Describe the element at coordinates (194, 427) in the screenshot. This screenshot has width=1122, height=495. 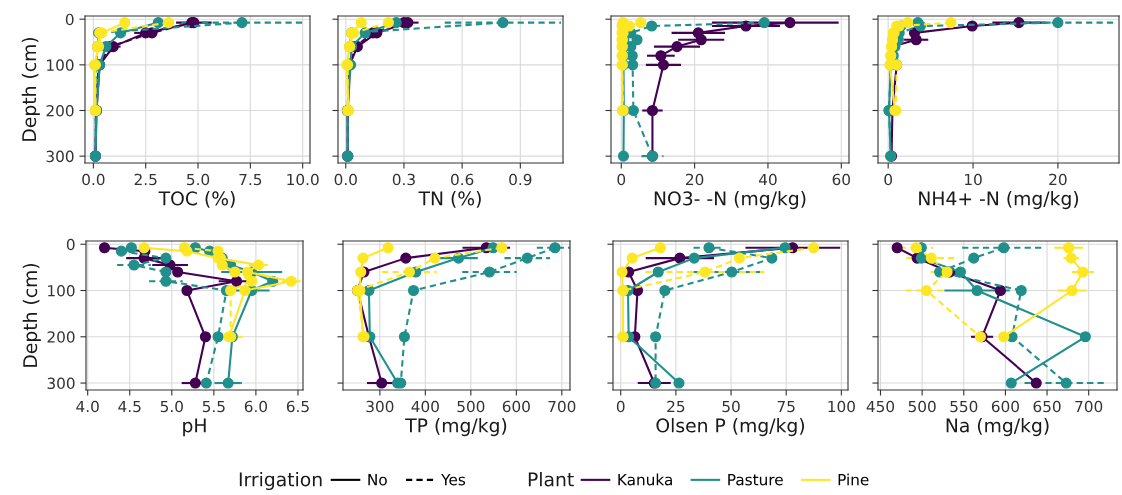
I see `x-axis-title: pH` at that location.